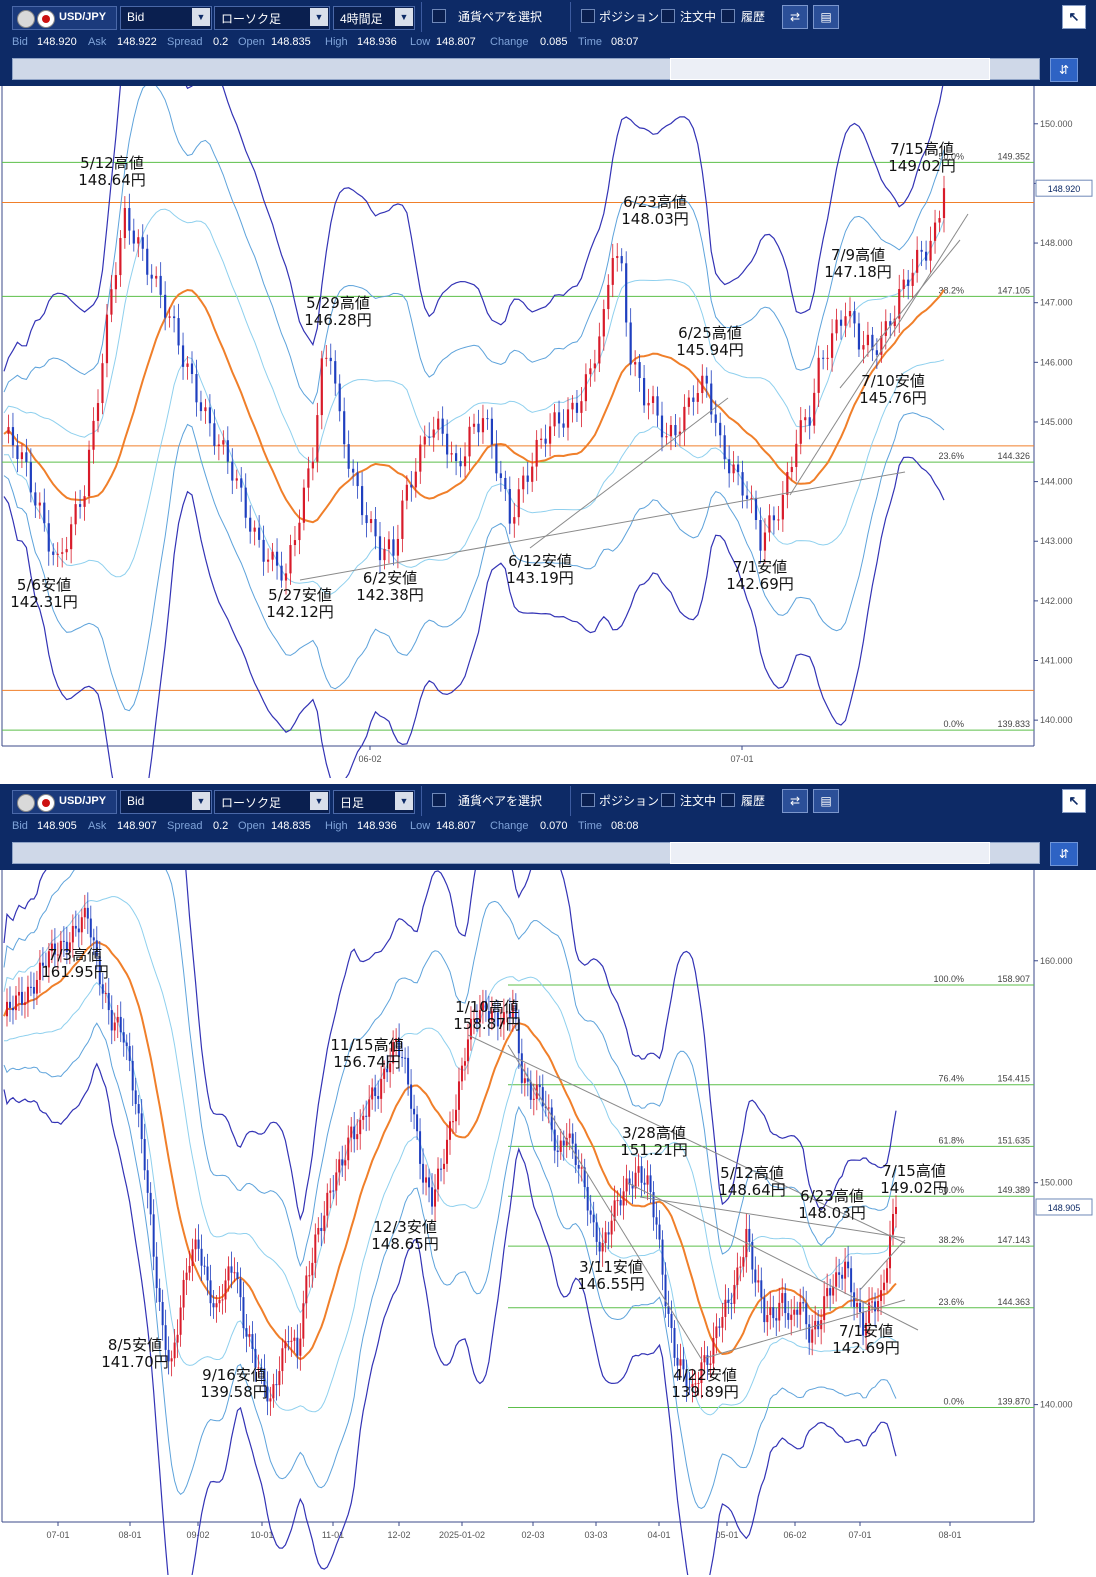  Describe the element at coordinates (570, 17) in the screenshot. I see `divider` at that location.